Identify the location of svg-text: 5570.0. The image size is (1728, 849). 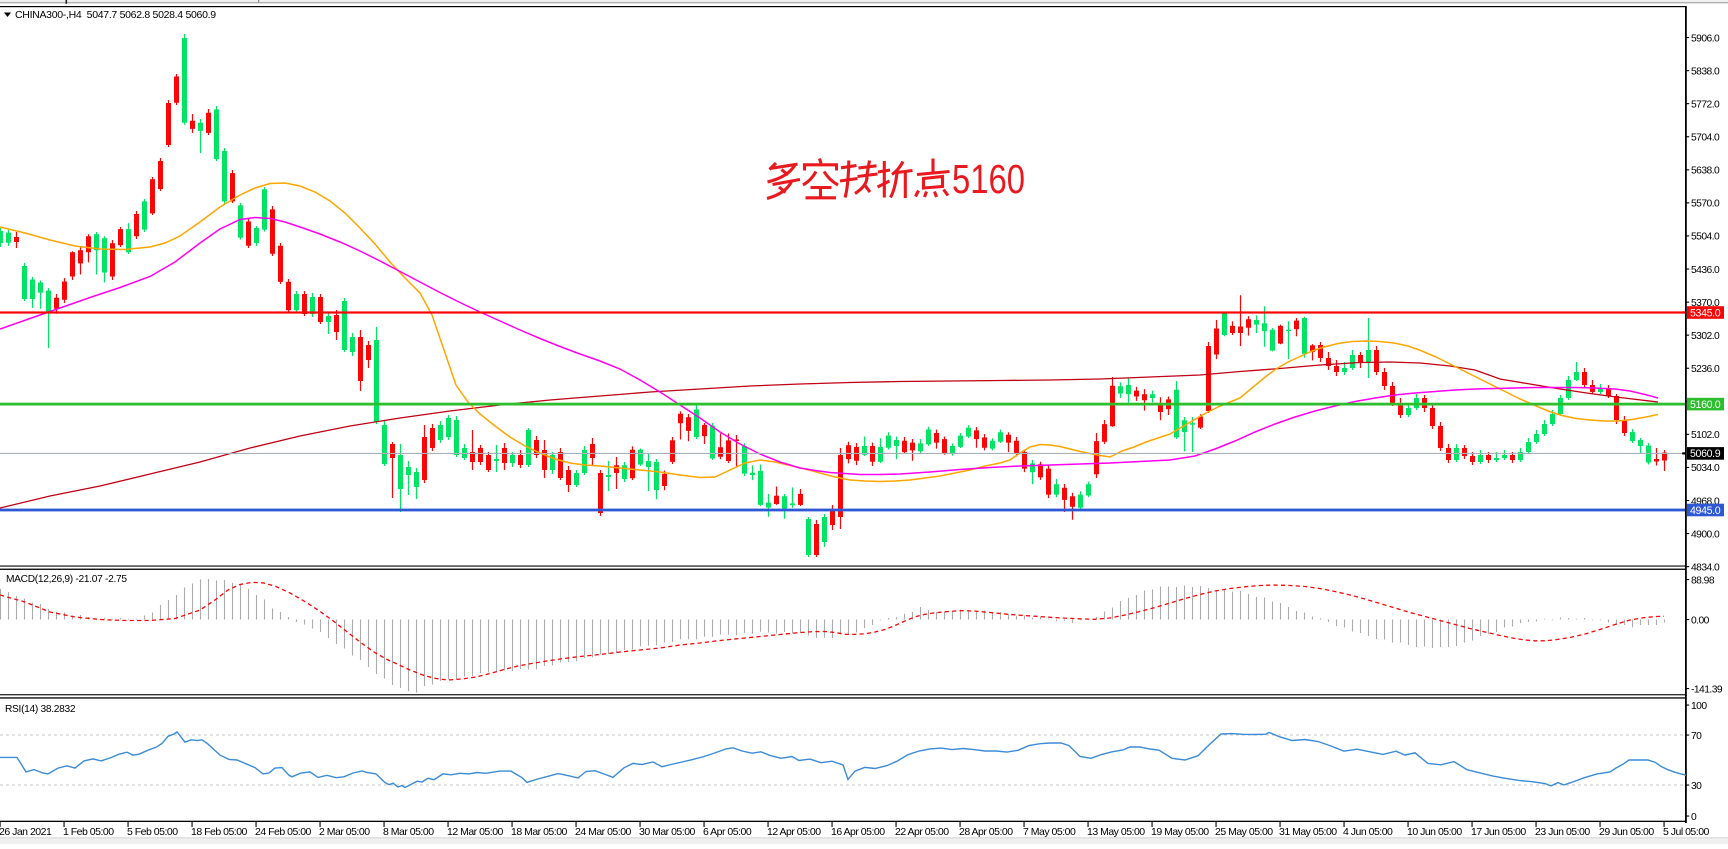
(1705, 204).